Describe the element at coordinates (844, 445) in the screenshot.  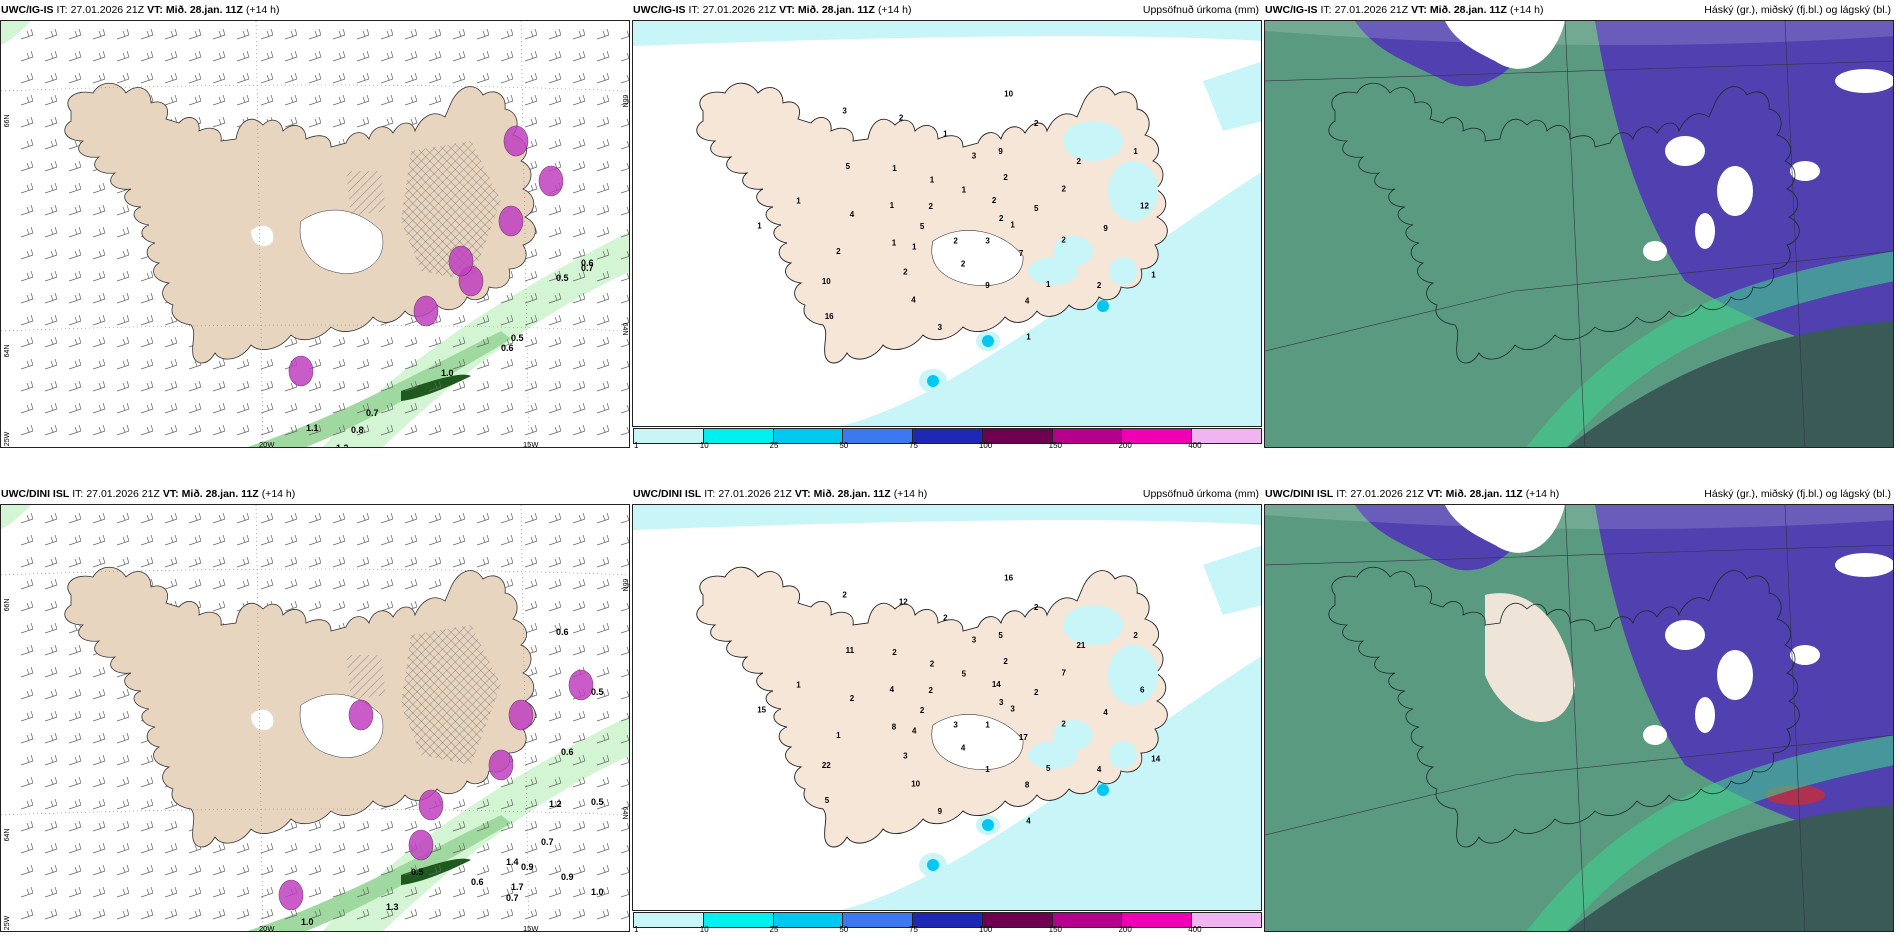
I see `colorbar-tick-label: 50` at that location.